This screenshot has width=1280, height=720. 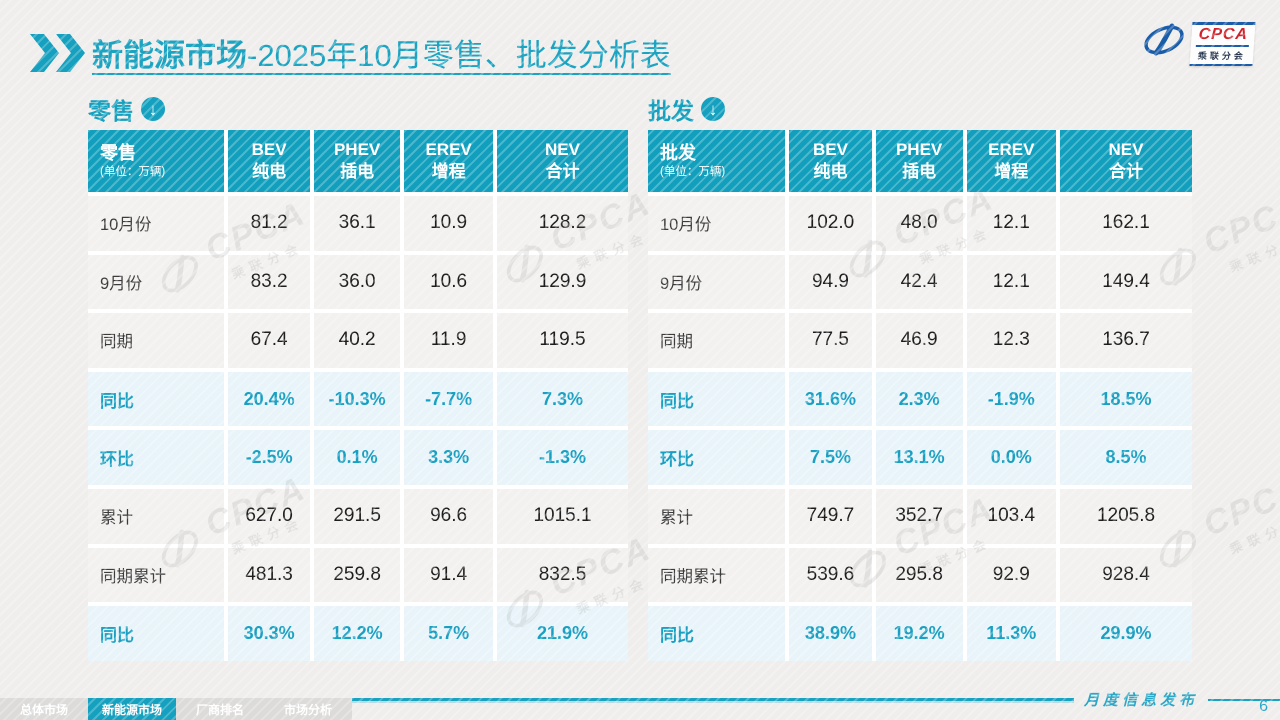 I want to click on footer-line-right, so click(x=1244, y=699).